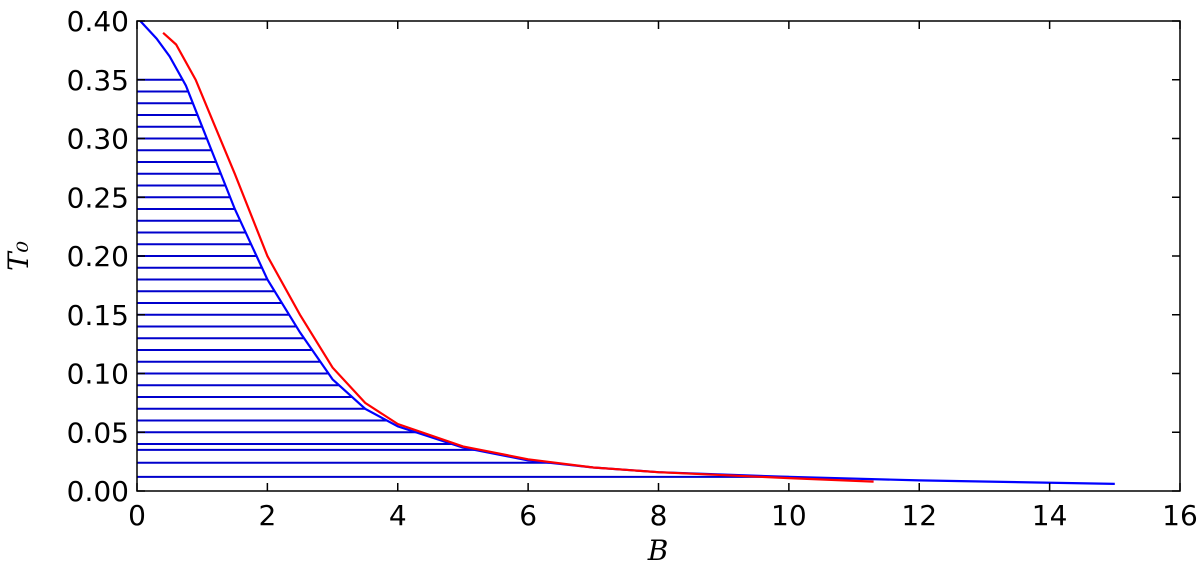  What do you see at coordinates (98, 256) in the screenshot?
I see `y-tick-label: 0.20` at bounding box center [98, 256].